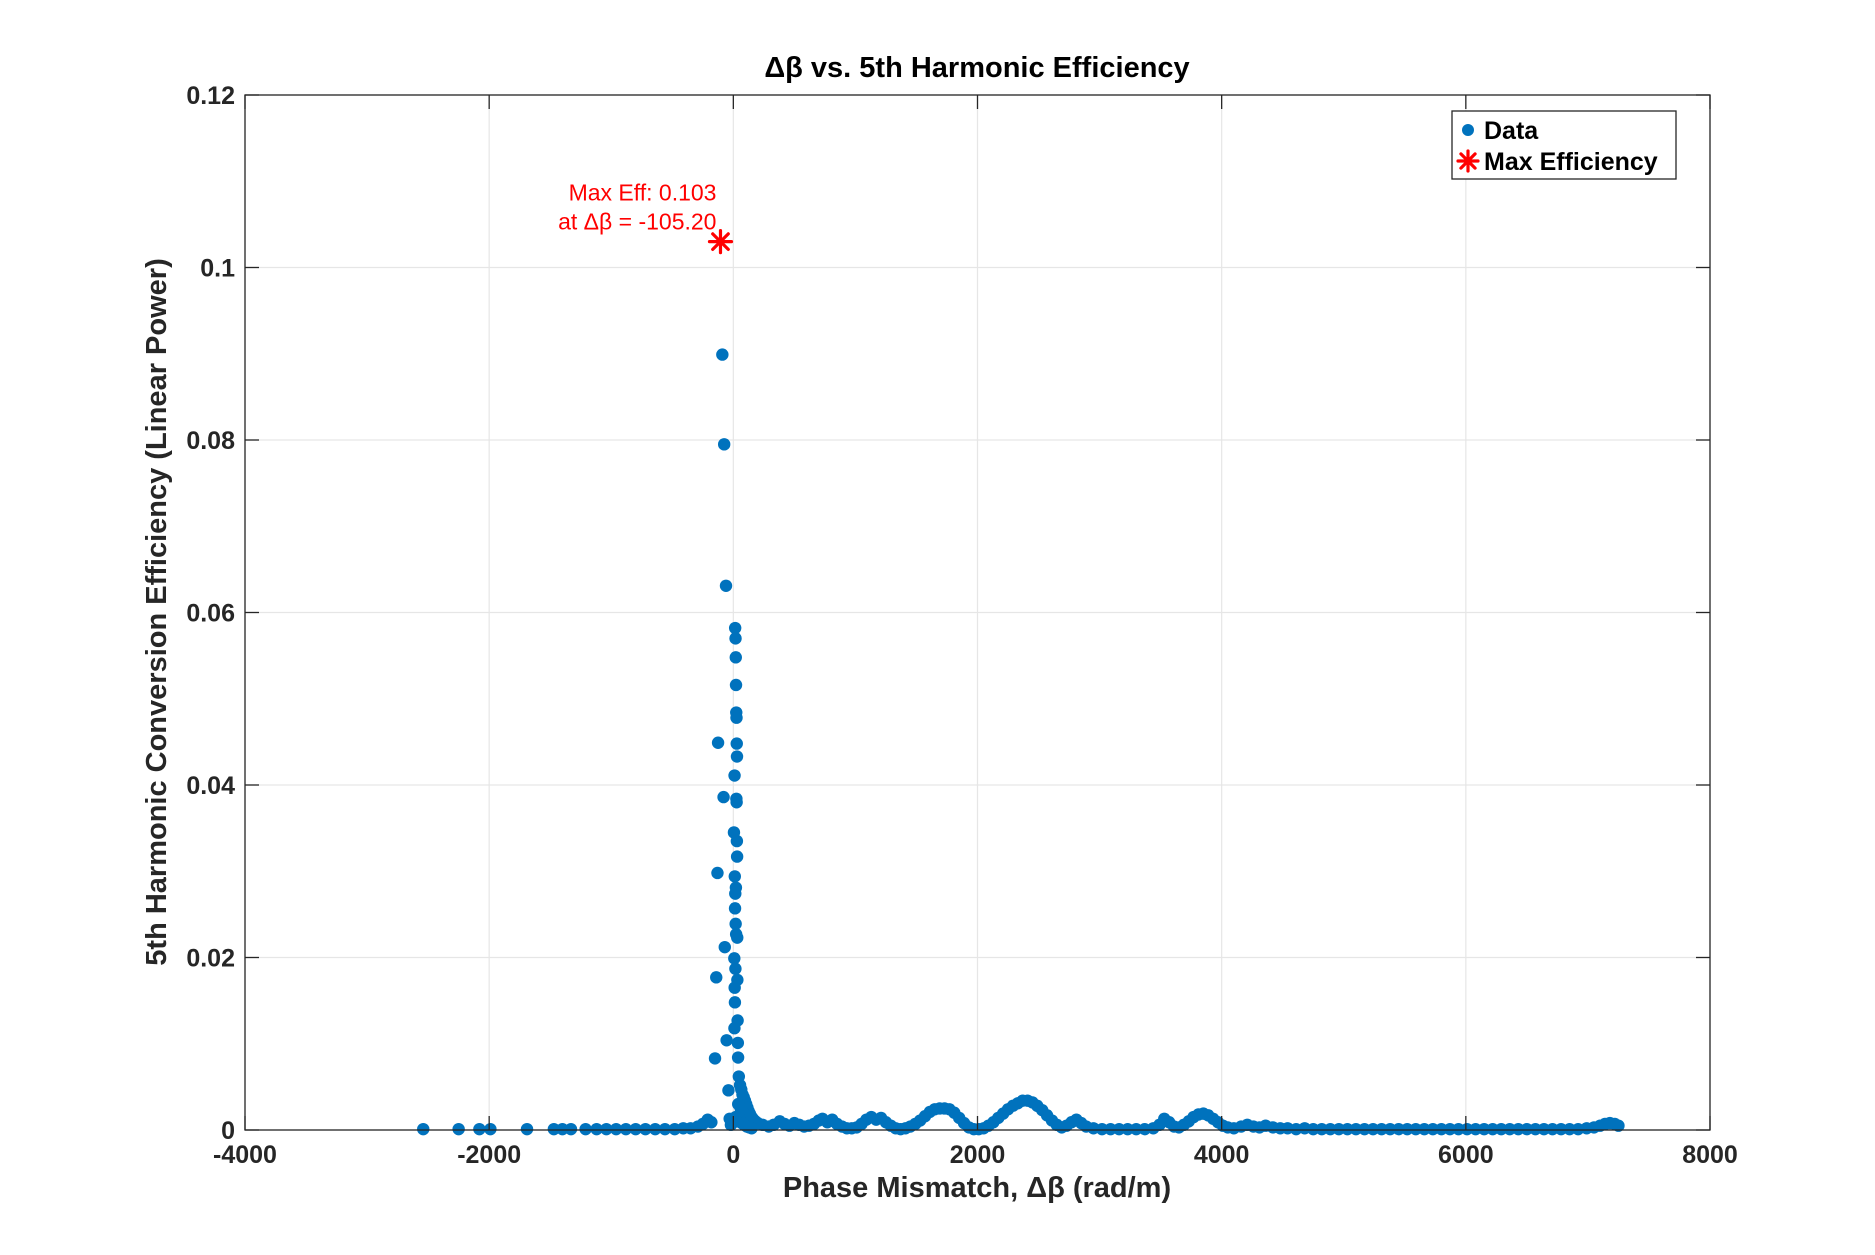 This screenshot has height=1255, width=1875. I want to click on annotation-line-2: at Δβ = -105.20, so click(637, 222).